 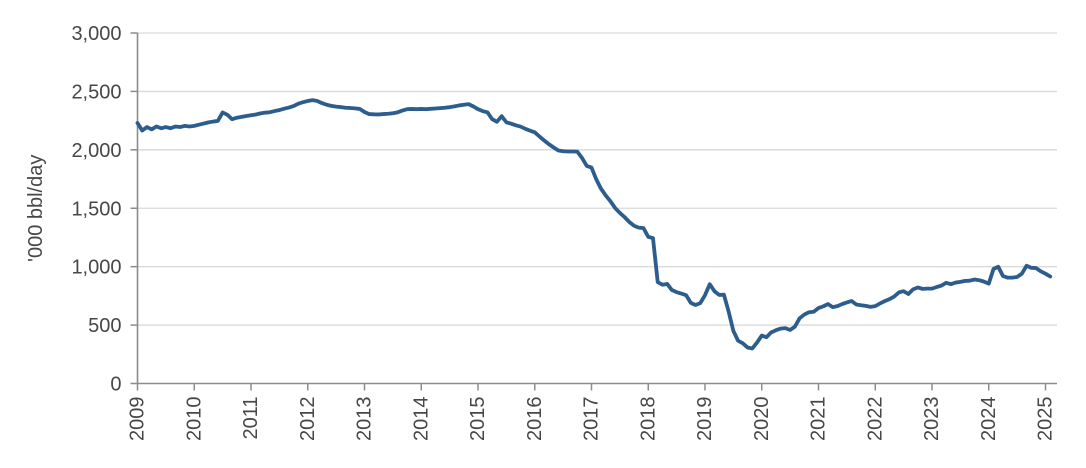 What do you see at coordinates (104, 326) in the screenshot?
I see `y-tick-label: 500` at bounding box center [104, 326].